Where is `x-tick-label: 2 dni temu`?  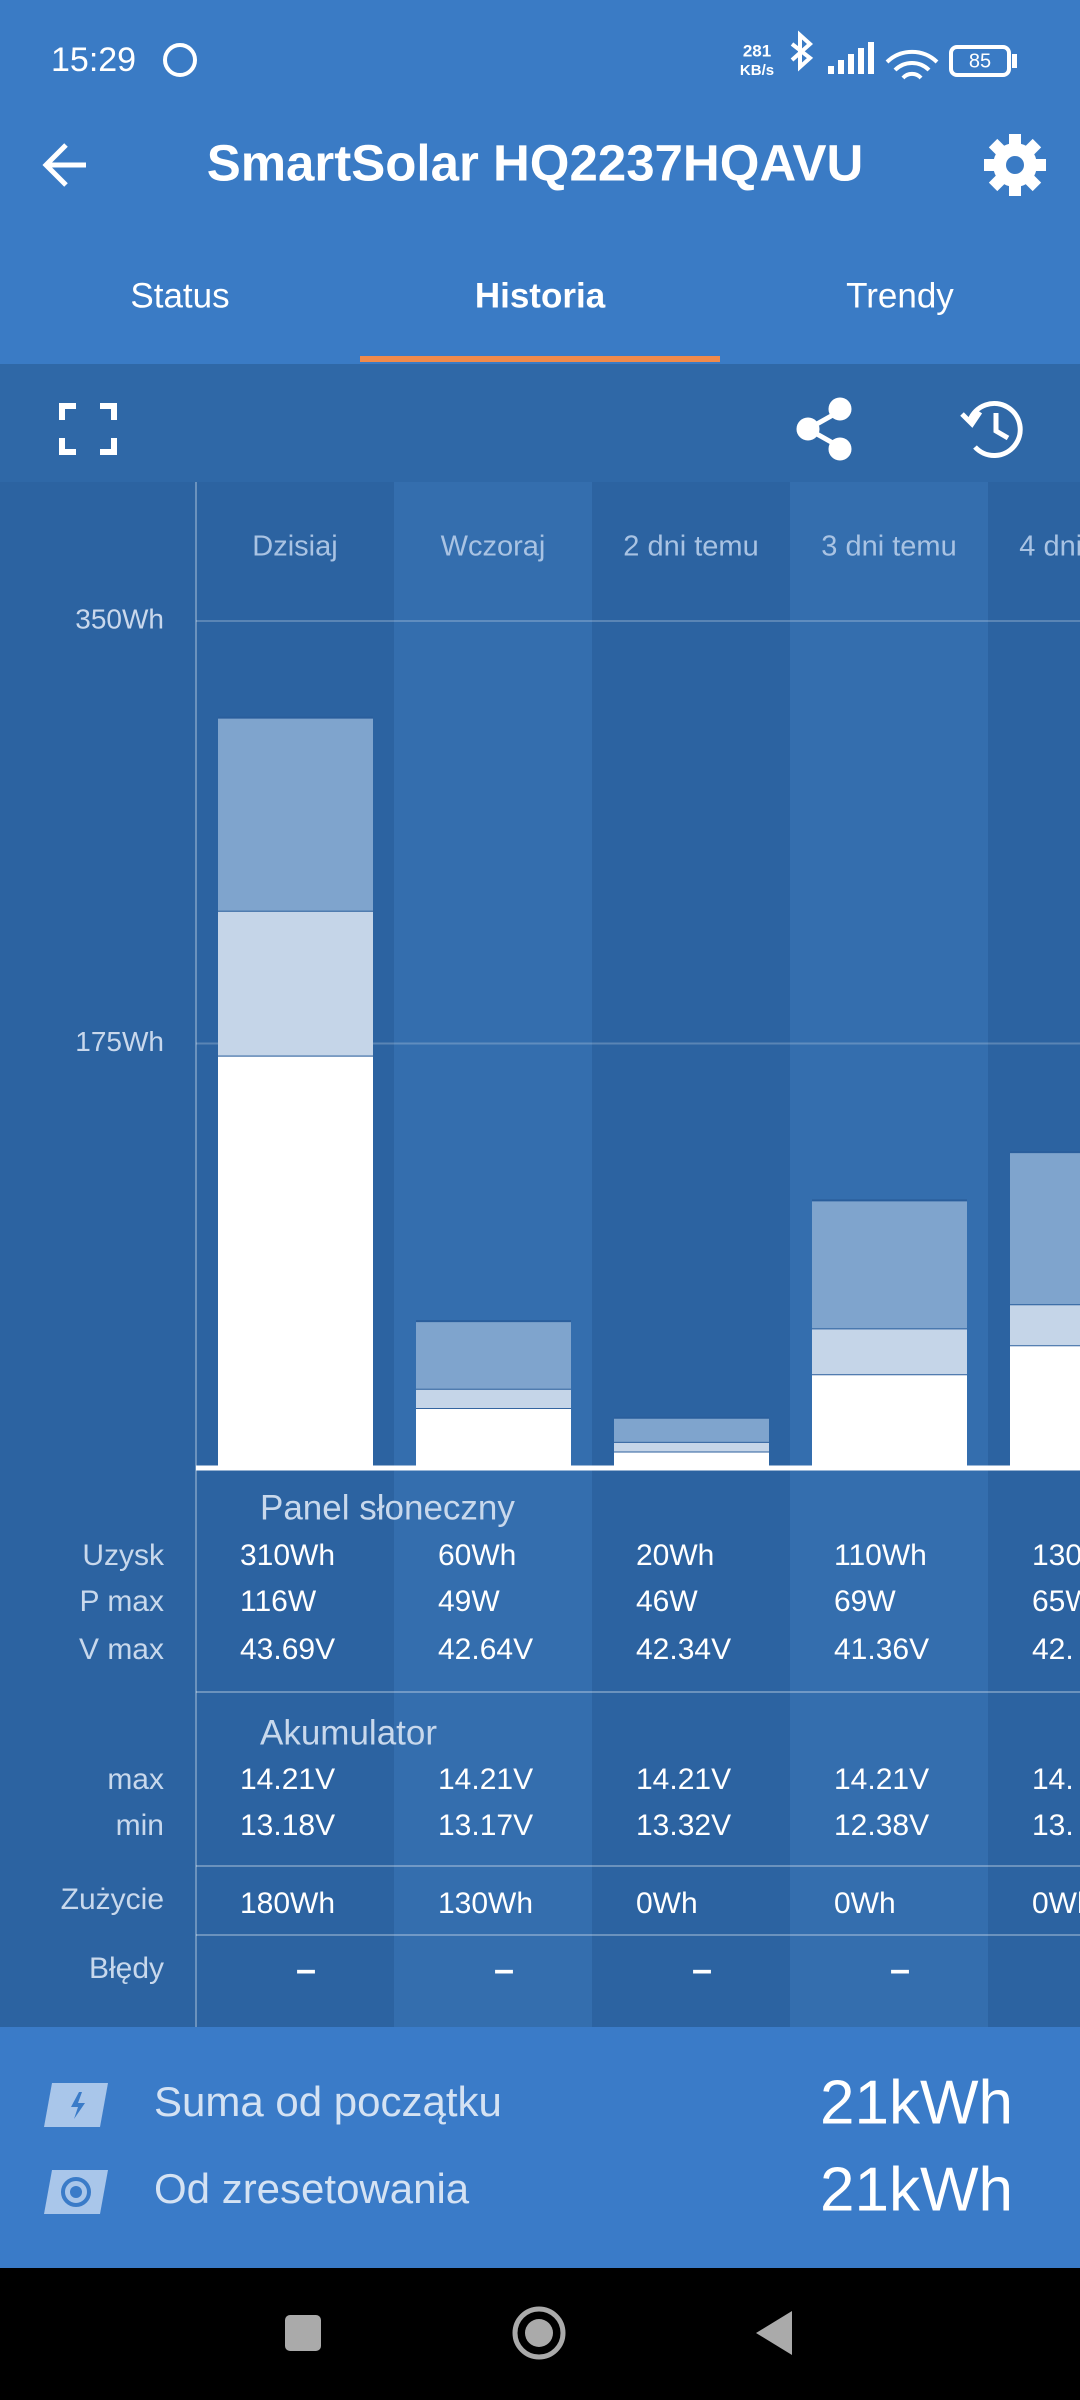
x-tick-label: 2 dni temu is located at coordinates (690, 547).